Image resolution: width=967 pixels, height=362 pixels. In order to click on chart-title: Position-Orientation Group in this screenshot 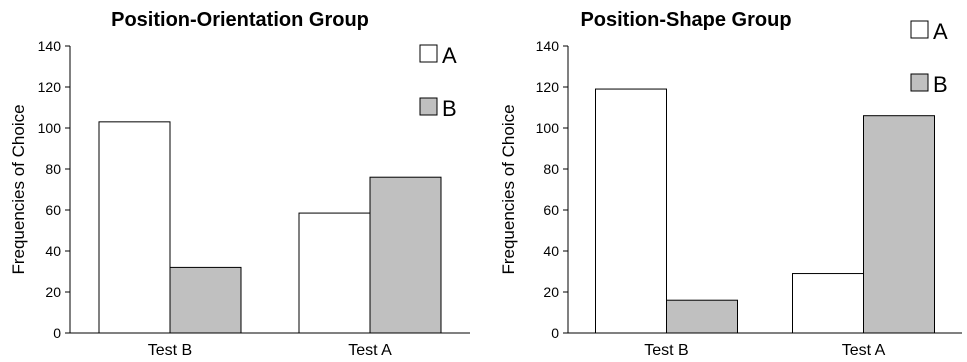, I will do `click(240, 20)`.